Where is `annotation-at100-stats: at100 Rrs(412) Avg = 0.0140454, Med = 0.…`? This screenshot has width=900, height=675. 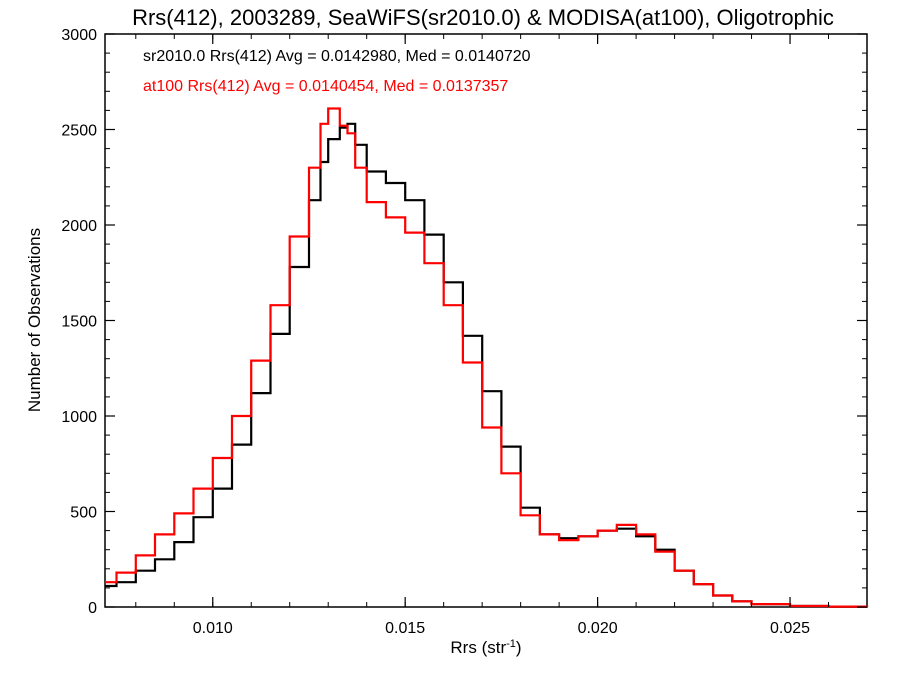
annotation-at100-stats: at100 Rrs(412) Avg = 0.0140454, Med = 0.… is located at coordinates (325, 86).